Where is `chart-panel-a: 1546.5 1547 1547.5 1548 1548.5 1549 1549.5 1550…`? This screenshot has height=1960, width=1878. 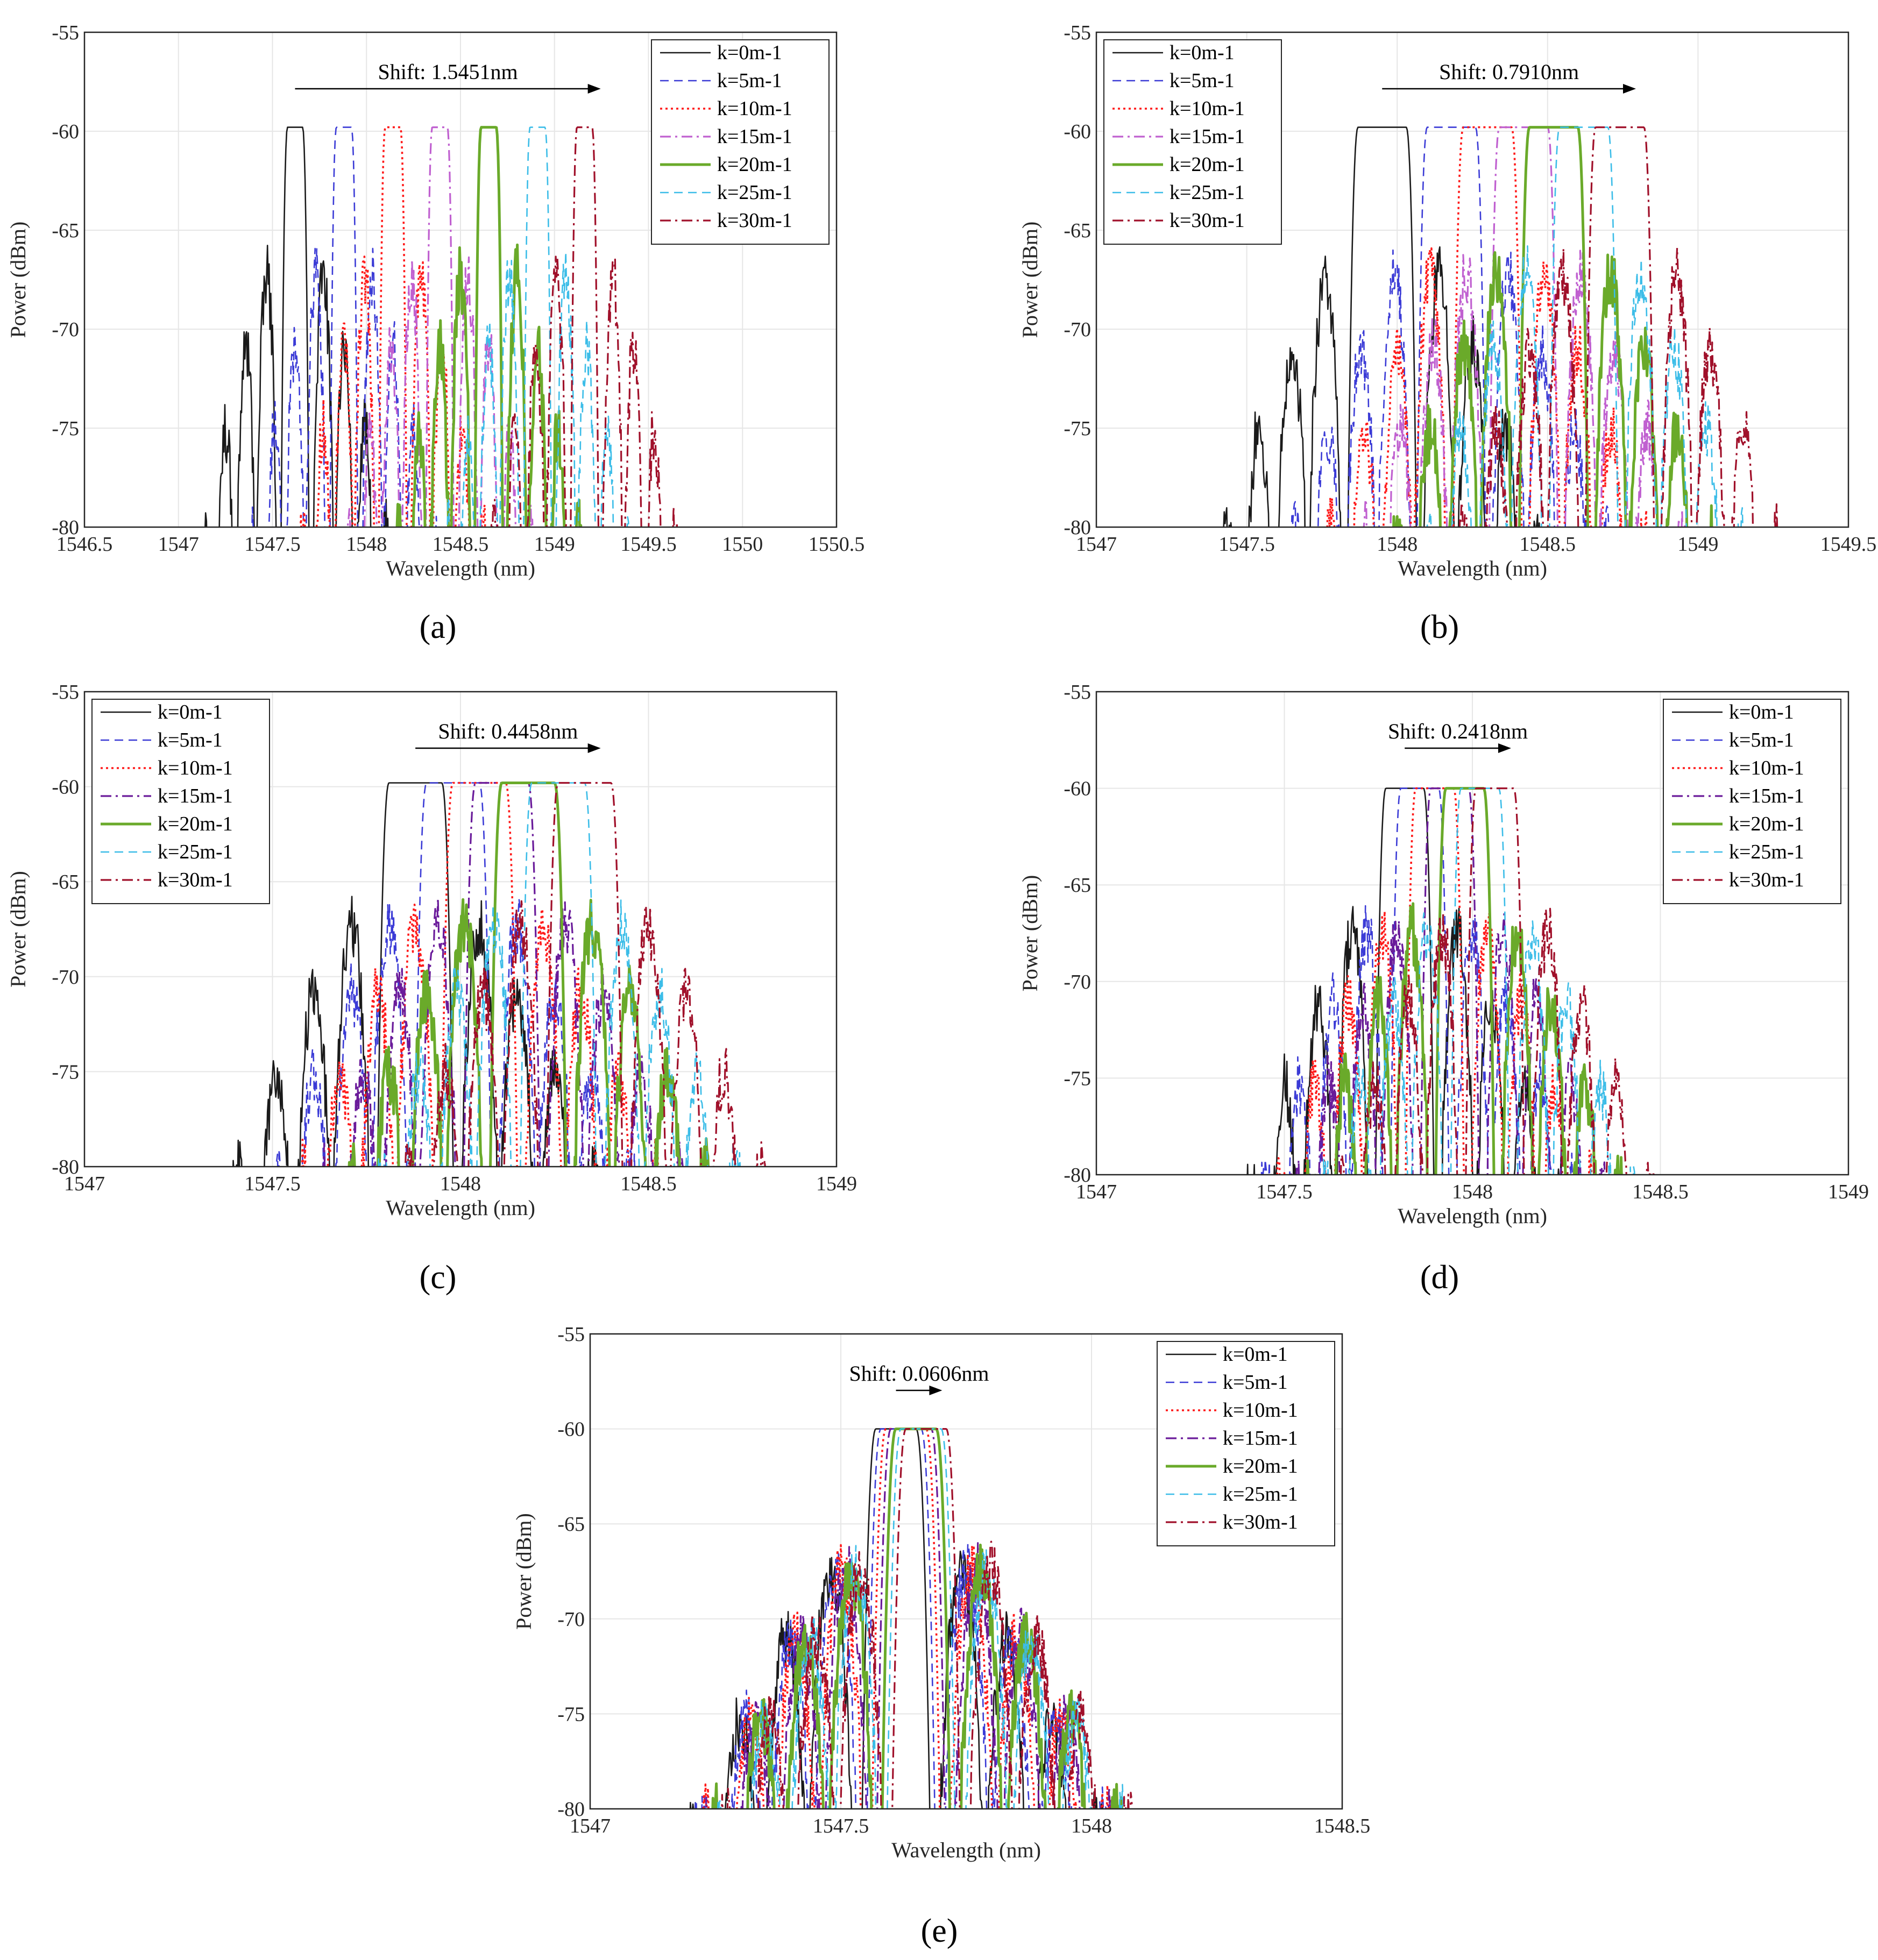
chart-panel-a: 1546.5 1547 1547.5 1548 1548.5 1549 1549.5 1550… is located at coordinates (435, 301).